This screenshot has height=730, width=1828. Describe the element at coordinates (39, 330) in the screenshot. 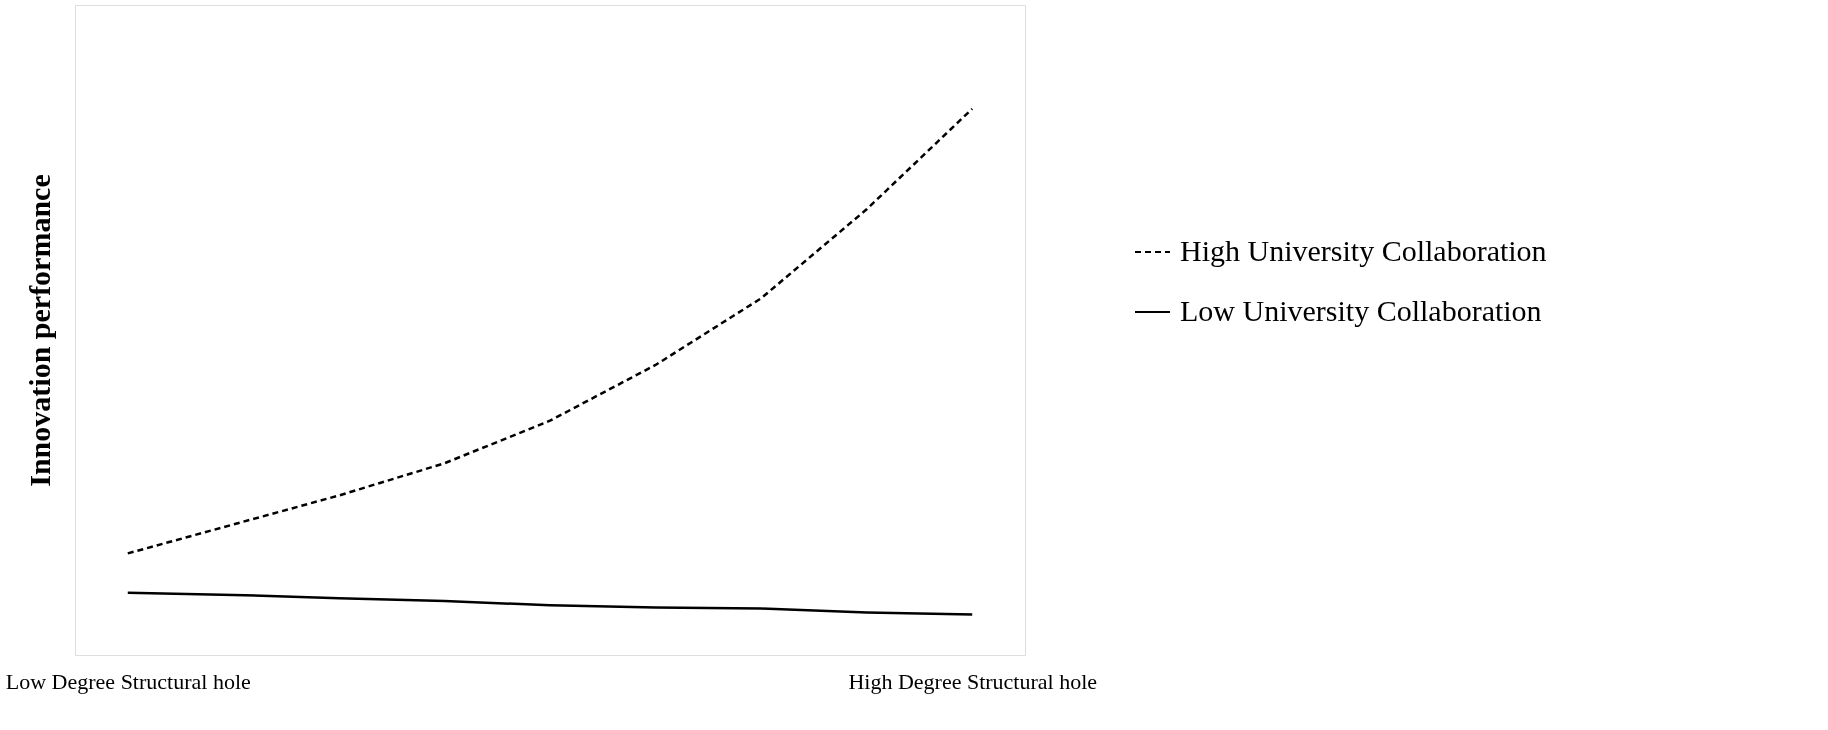

I see `y-axis-title: Innovation performance` at that location.